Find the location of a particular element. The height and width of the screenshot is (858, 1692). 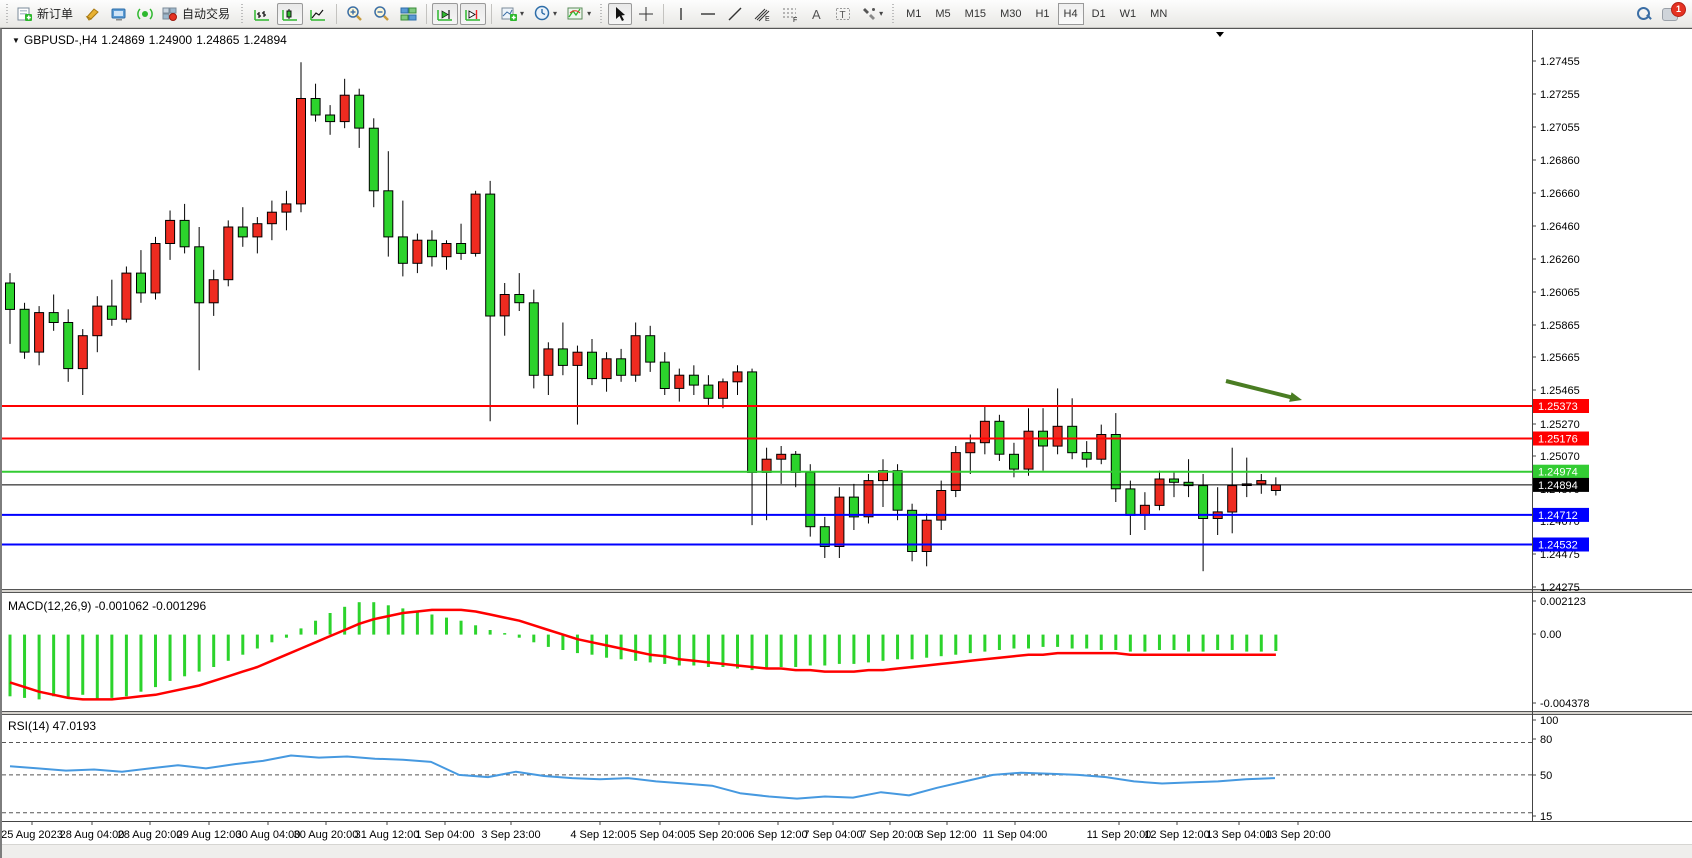

zoom-in-button is located at coordinates (354, 14).